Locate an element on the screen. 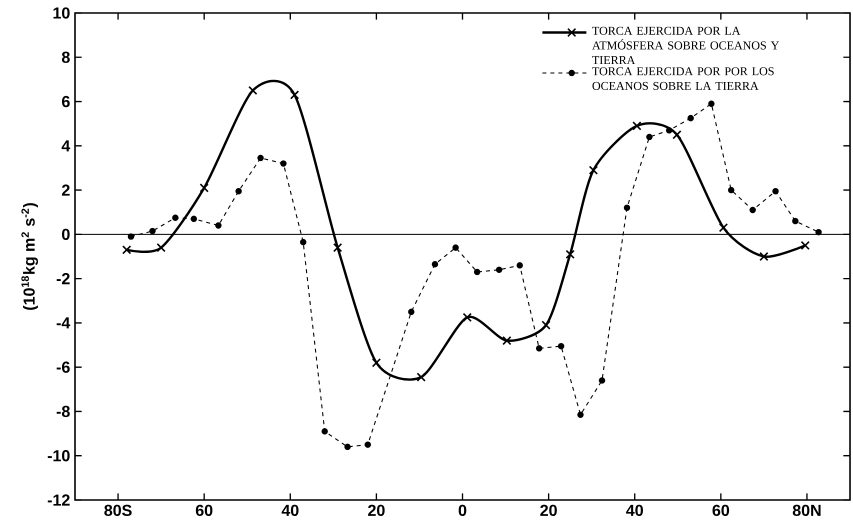 This screenshot has width=853, height=527. y-tick-label: 4 is located at coordinates (66, 146).